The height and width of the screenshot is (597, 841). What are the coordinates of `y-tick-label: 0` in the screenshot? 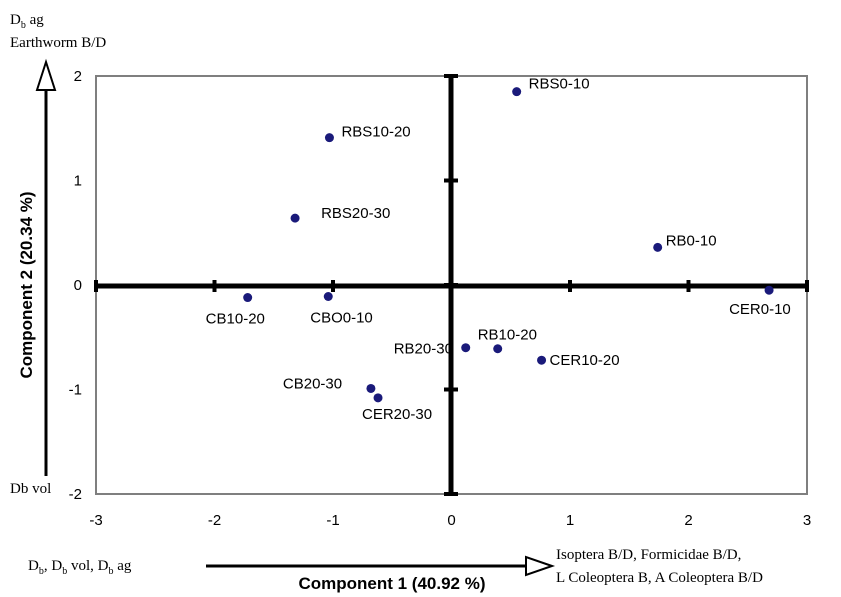 It's located at (78, 285).